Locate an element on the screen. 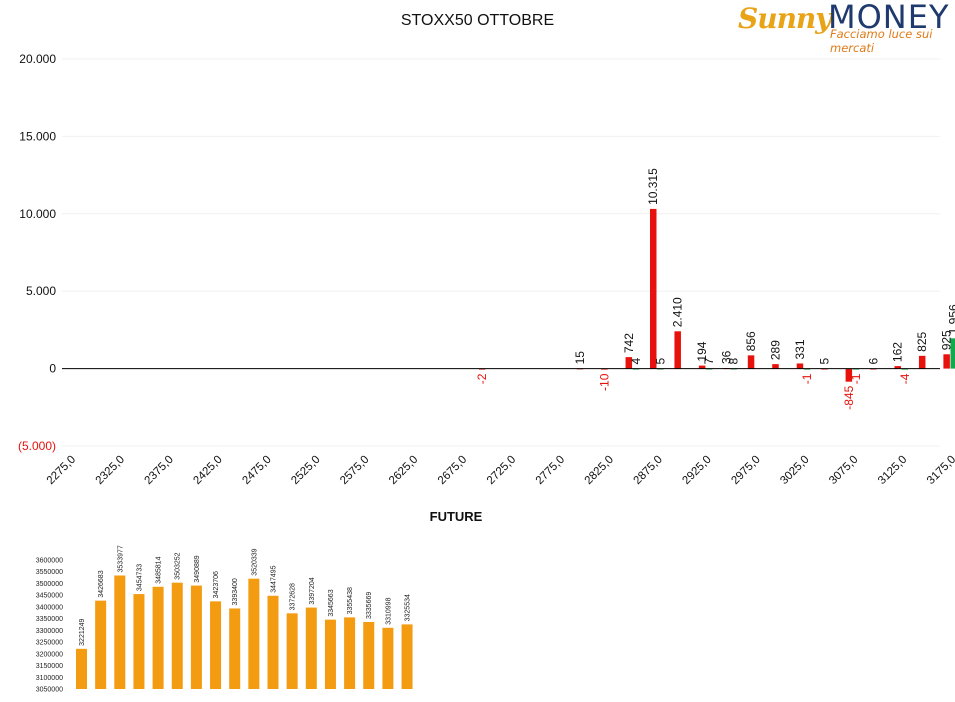 The image size is (955, 702). y-tick-label: 5.000 is located at coordinates (41, 291).